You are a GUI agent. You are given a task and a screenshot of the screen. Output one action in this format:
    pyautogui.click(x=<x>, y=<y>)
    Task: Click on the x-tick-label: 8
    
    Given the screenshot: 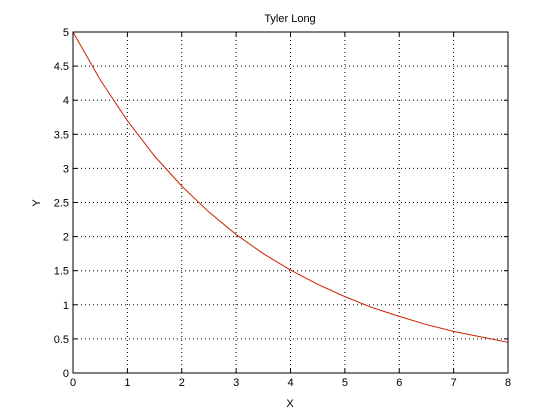 What is the action you would take?
    pyautogui.click(x=508, y=383)
    